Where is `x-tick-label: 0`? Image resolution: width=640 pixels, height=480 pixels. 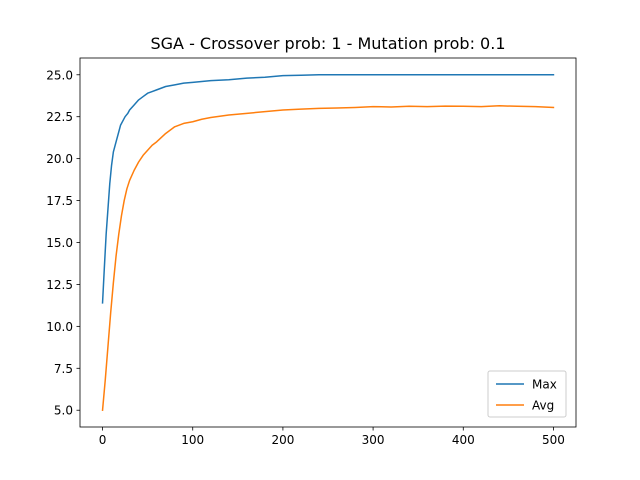 x-tick-label: 0 is located at coordinates (103, 440).